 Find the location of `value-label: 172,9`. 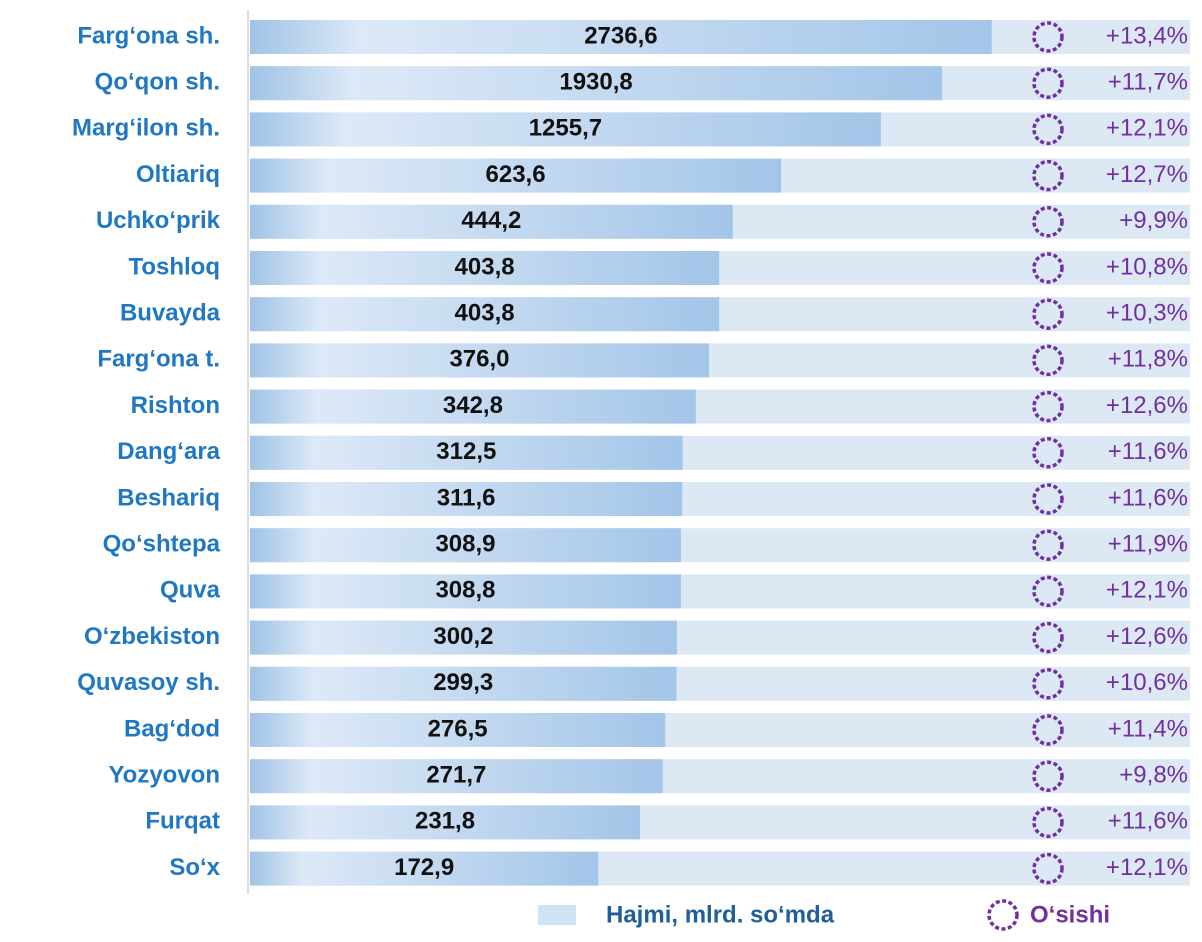

value-label: 172,9 is located at coordinates (424, 867).